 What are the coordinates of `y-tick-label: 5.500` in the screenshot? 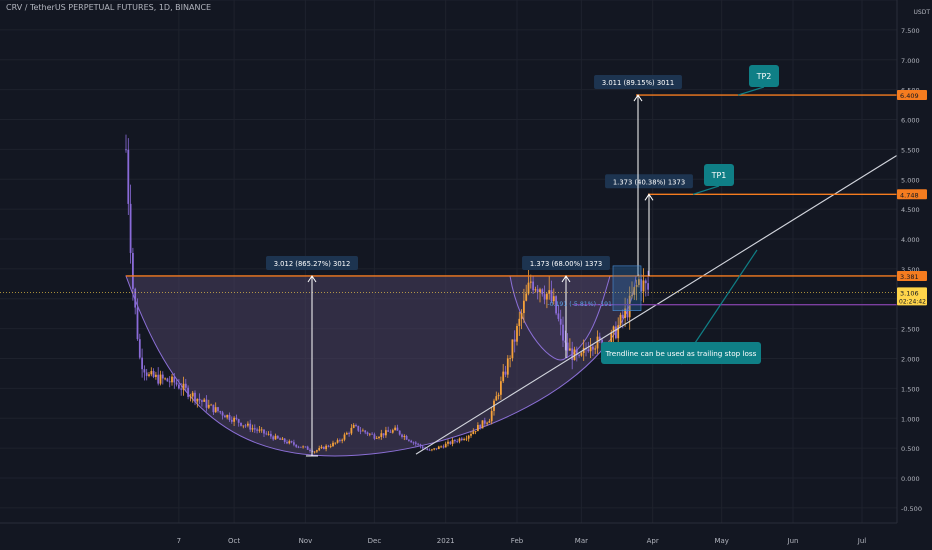 It's located at (910, 150).